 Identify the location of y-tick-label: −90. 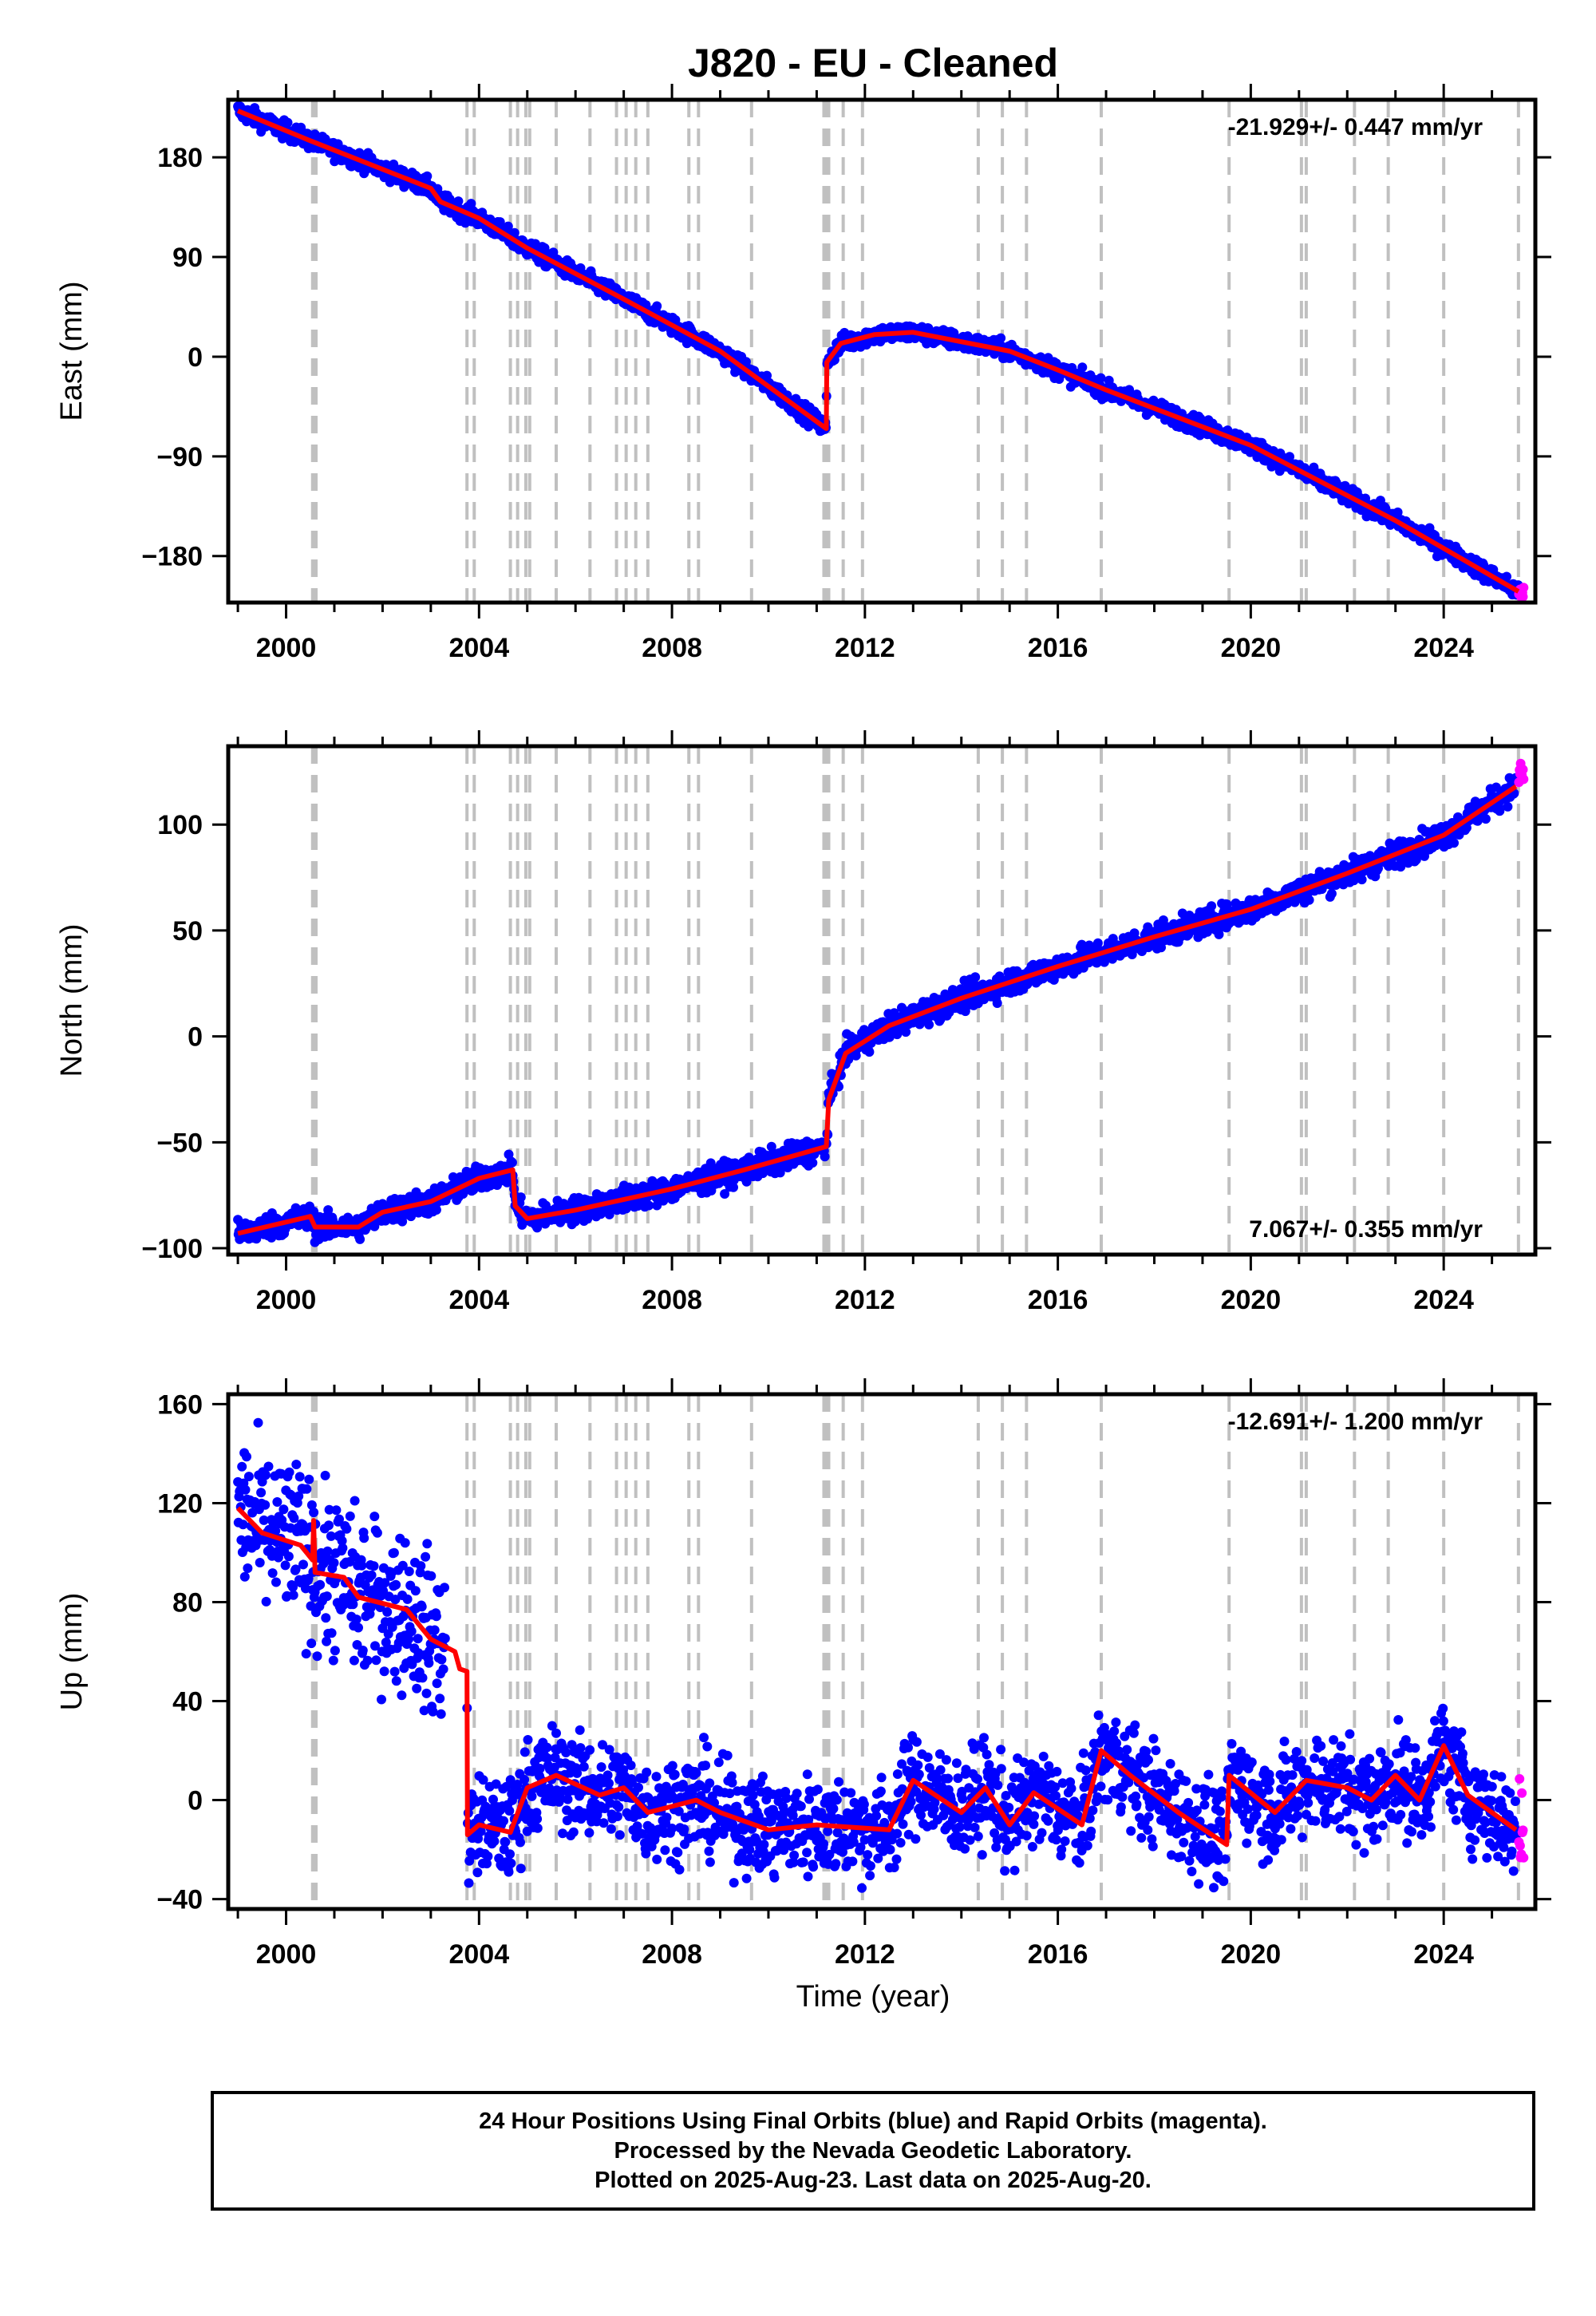
(179, 457).